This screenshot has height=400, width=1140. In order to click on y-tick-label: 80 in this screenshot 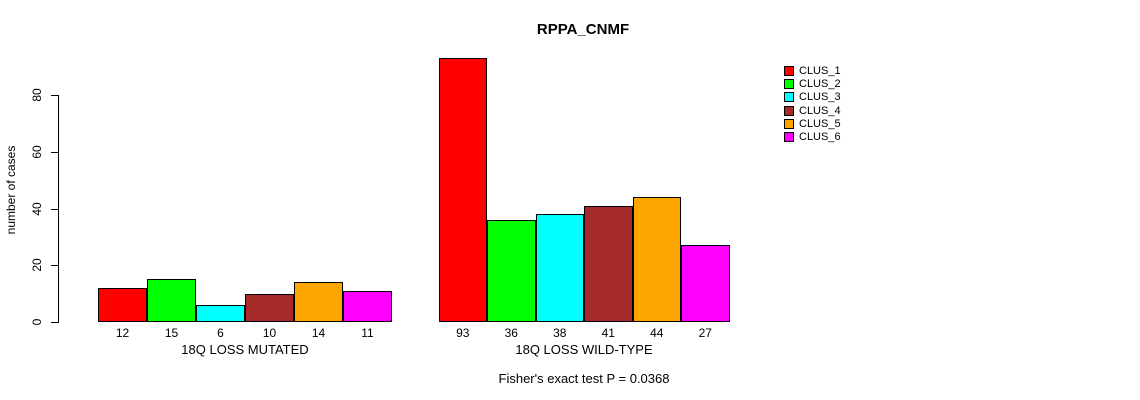, I will do `click(37, 95)`.